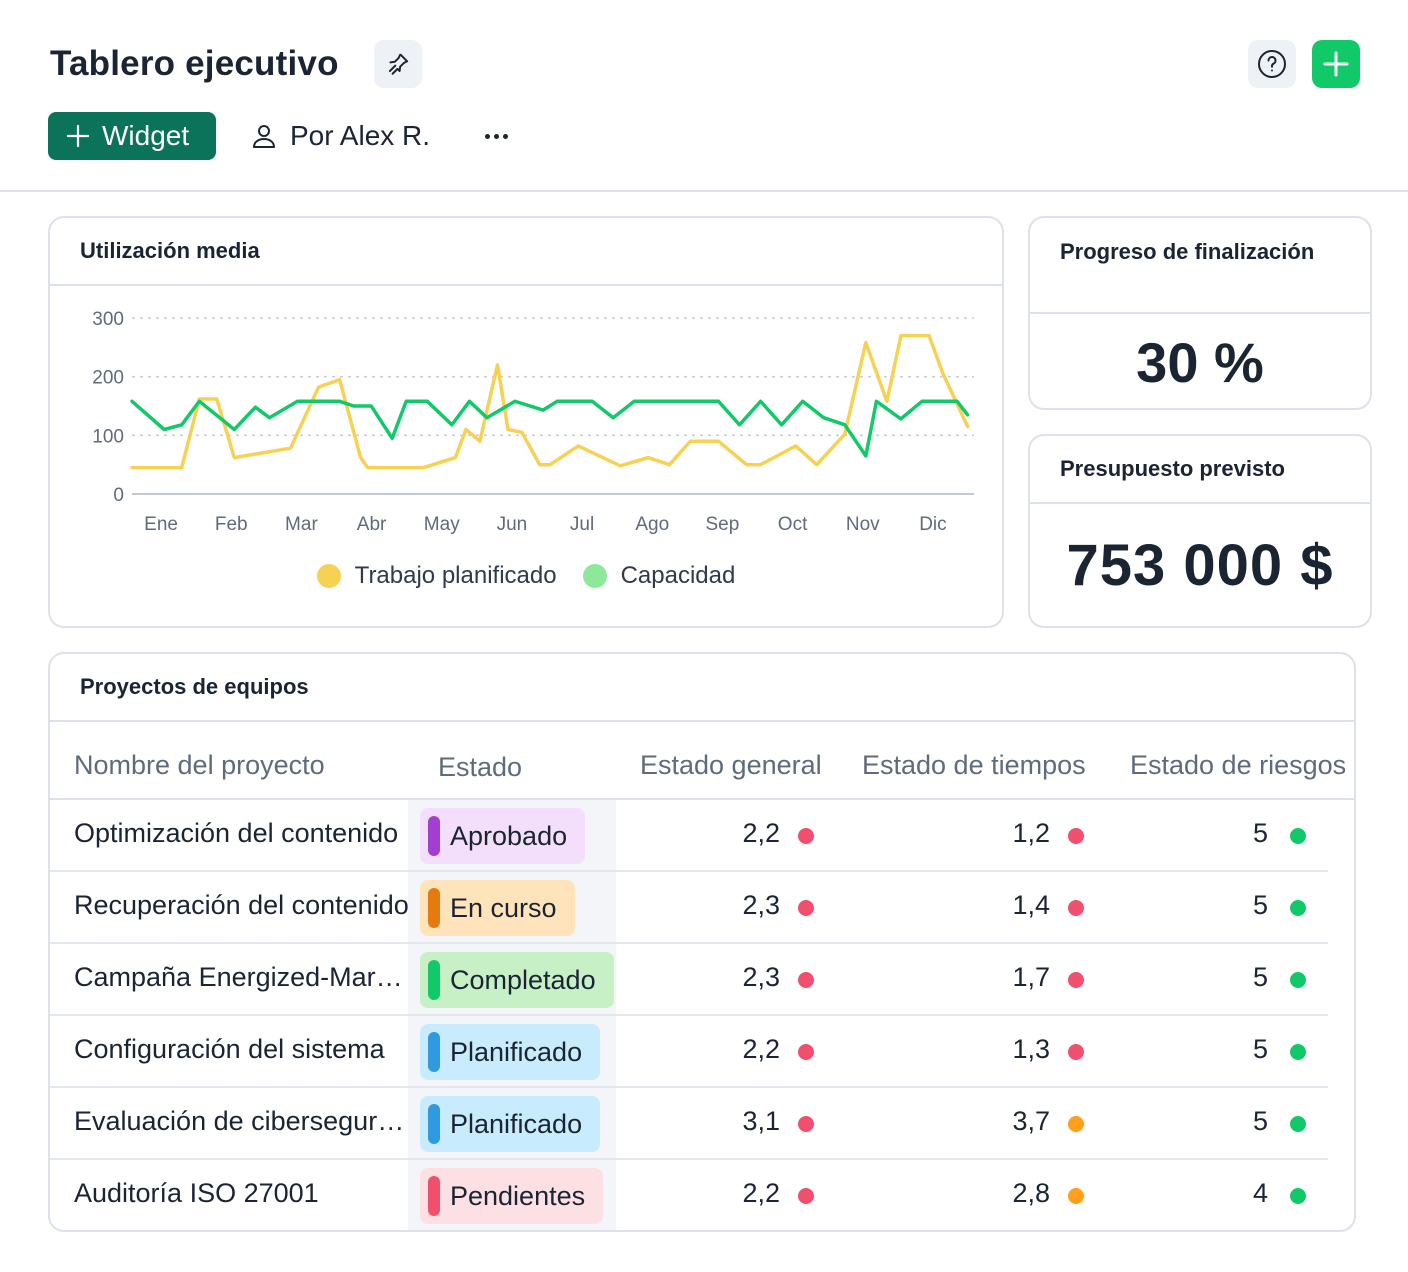 Image resolution: width=1408 pixels, height=1272 pixels. Describe the element at coordinates (480, 767) in the screenshot. I see `column-header-status: Estado` at that location.